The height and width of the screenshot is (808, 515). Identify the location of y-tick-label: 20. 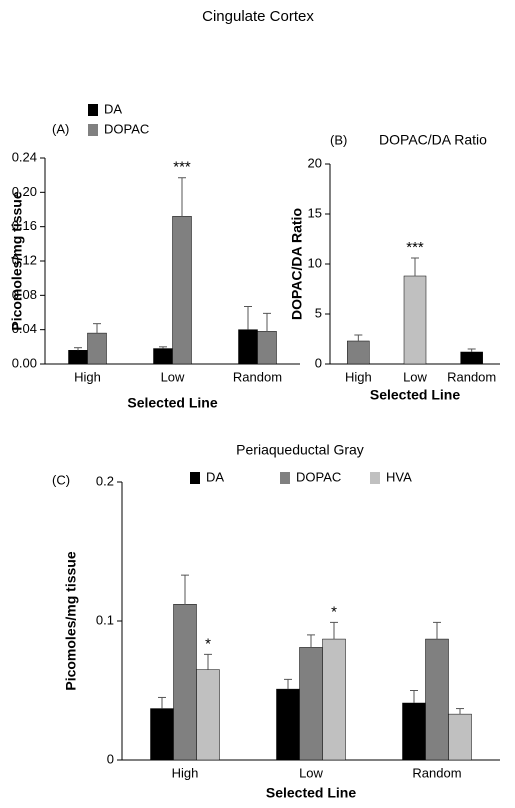
(315, 162).